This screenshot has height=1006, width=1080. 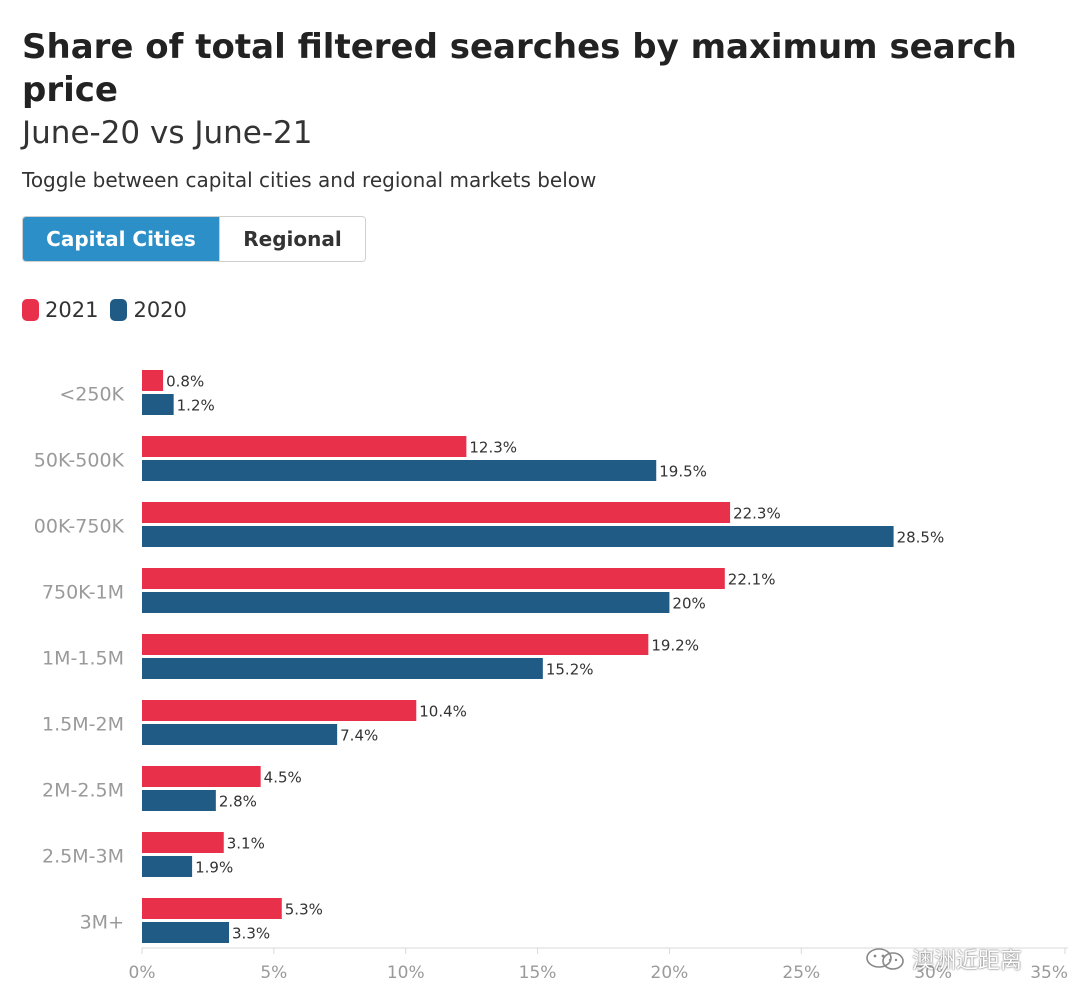 I want to click on data-label-2021-5: 19.2%, so click(x=675, y=646).